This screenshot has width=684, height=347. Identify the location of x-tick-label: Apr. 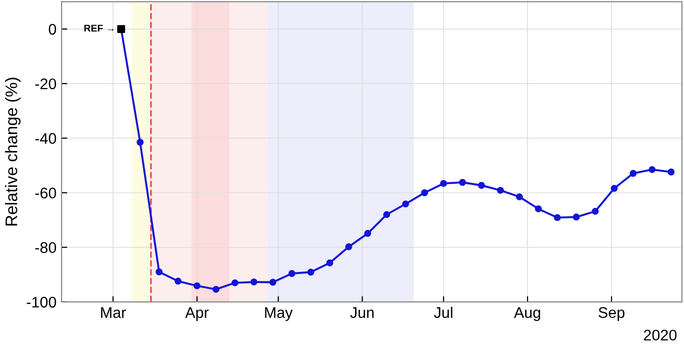
(197, 314).